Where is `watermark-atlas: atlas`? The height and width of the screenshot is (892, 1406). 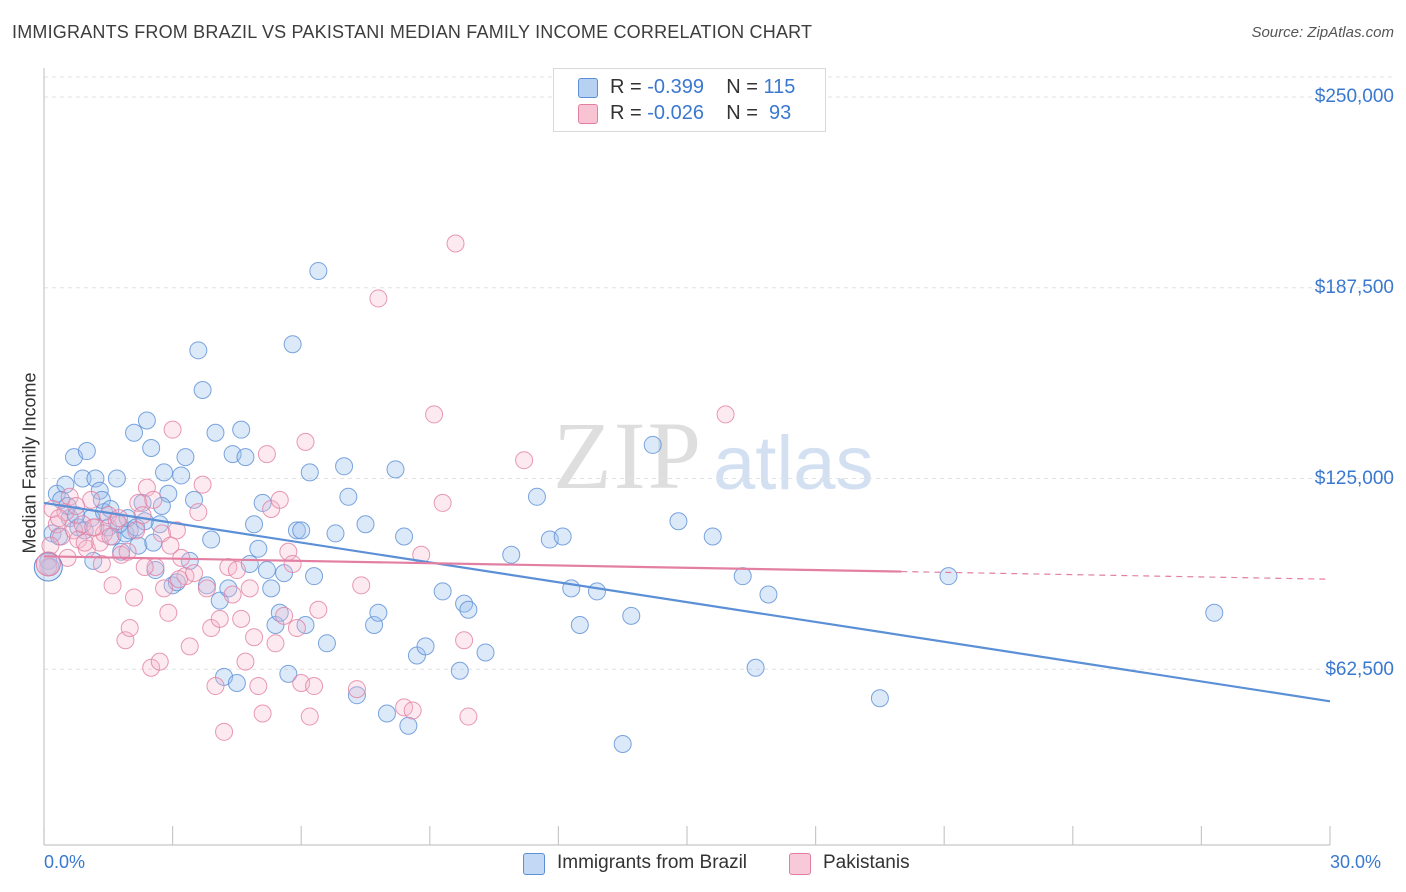
watermark-atlas: atlas is located at coordinates (793, 463).